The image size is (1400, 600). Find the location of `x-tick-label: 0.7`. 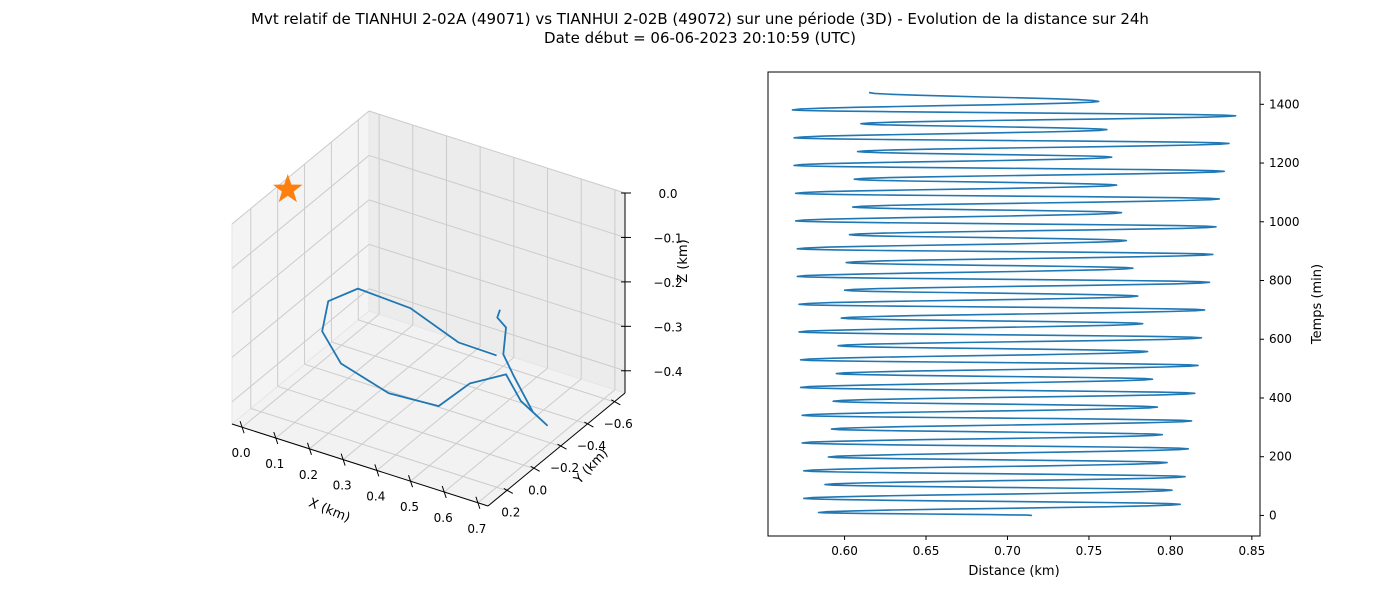

x-tick-label: 0.7 is located at coordinates (476, 529).